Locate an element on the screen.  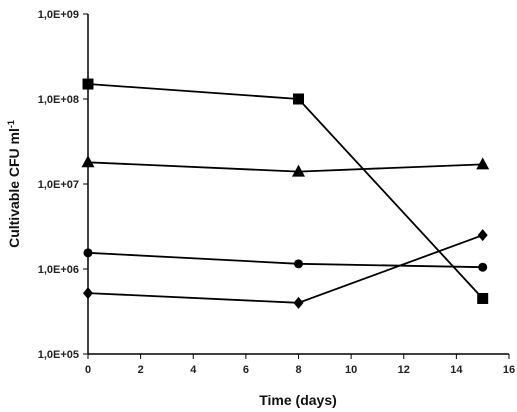
x-tick-label: 2 is located at coordinates (141, 370).